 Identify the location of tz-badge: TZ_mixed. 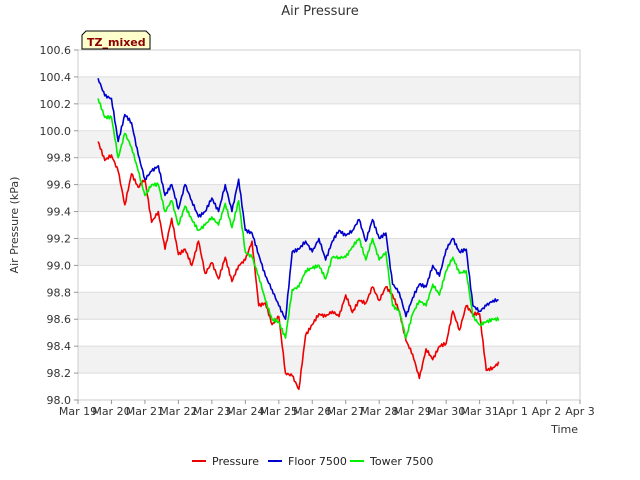
(116, 40).